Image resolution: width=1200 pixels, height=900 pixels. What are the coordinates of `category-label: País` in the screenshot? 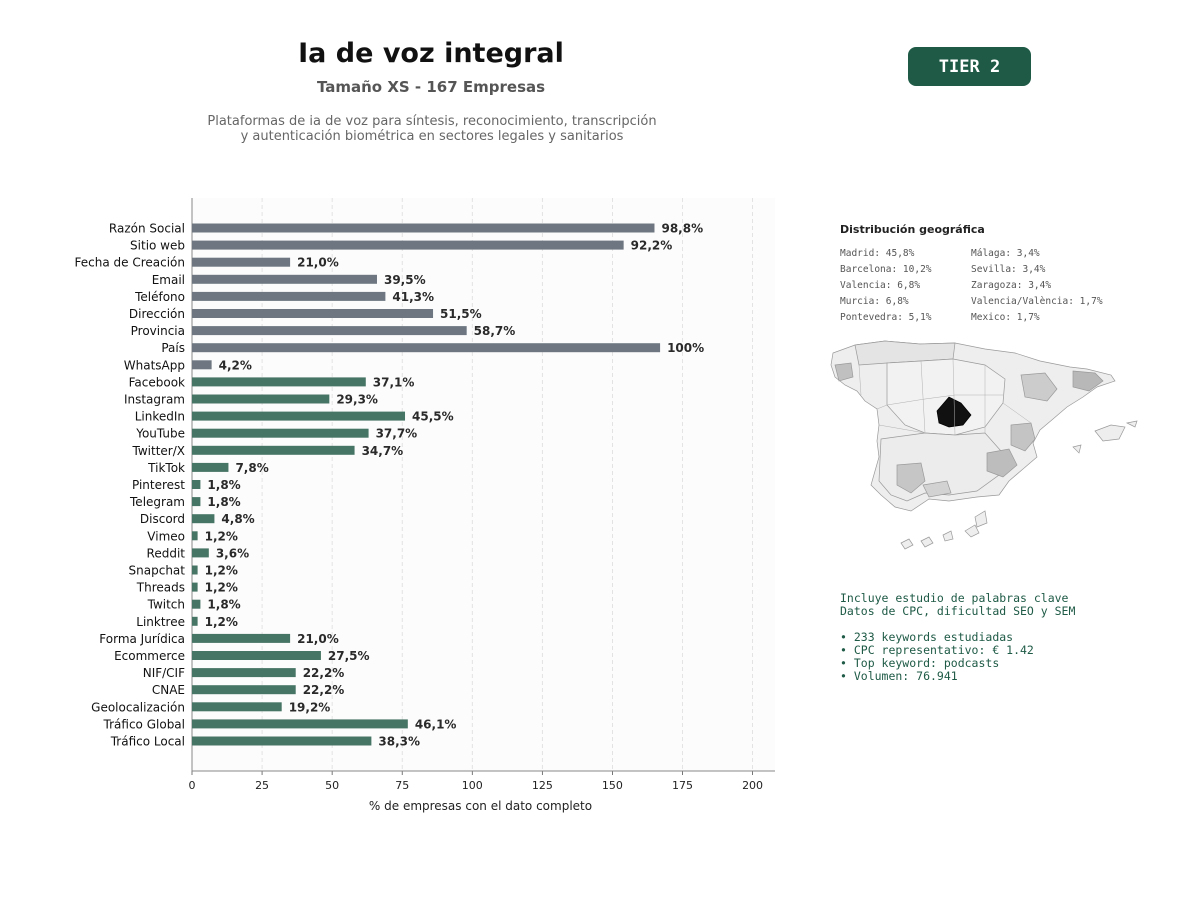 It's located at (173, 348).